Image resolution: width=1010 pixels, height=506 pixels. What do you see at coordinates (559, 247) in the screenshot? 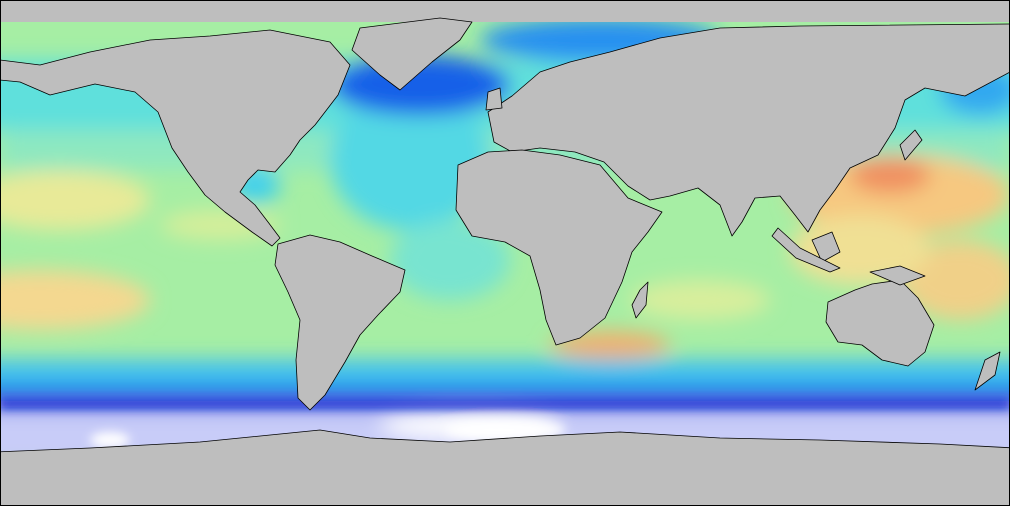
I see `africa` at bounding box center [559, 247].